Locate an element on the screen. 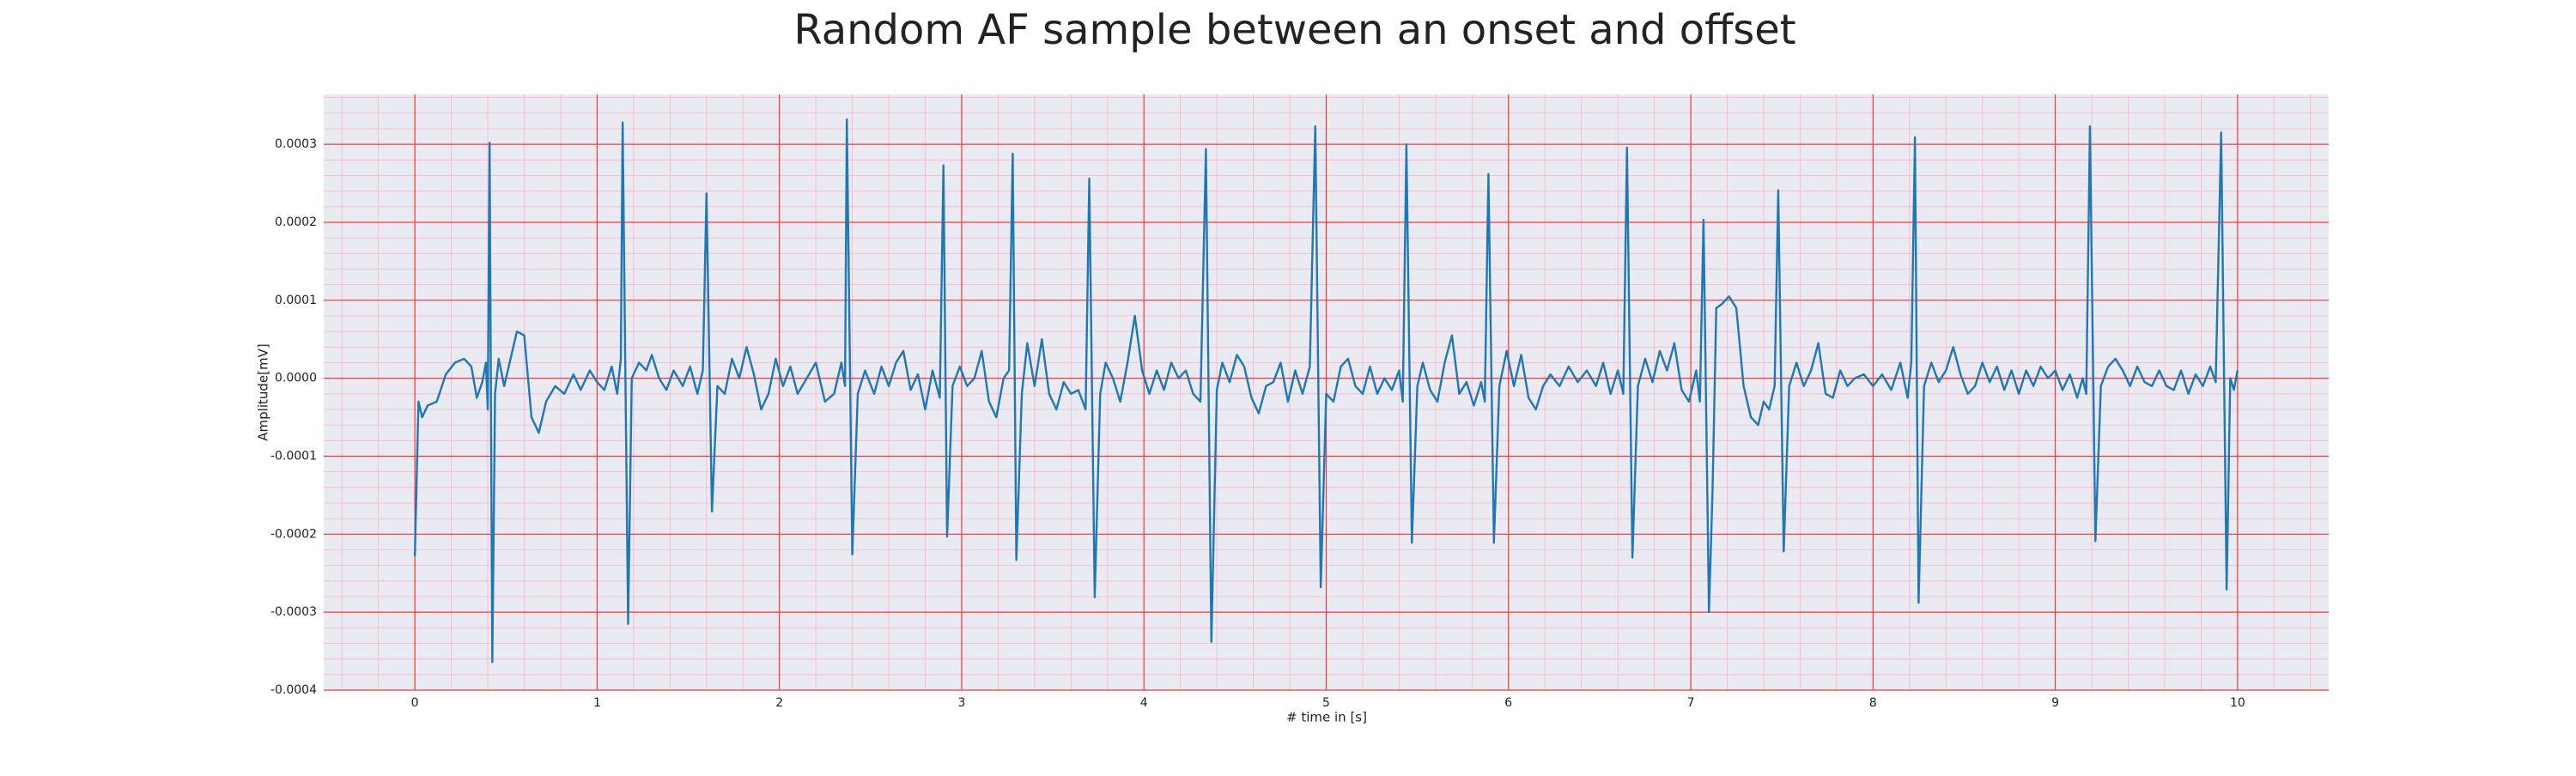 The width and height of the screenshot is (2576, 776). y-tick-label: -0.0001 is located at coordinates (293, 456).